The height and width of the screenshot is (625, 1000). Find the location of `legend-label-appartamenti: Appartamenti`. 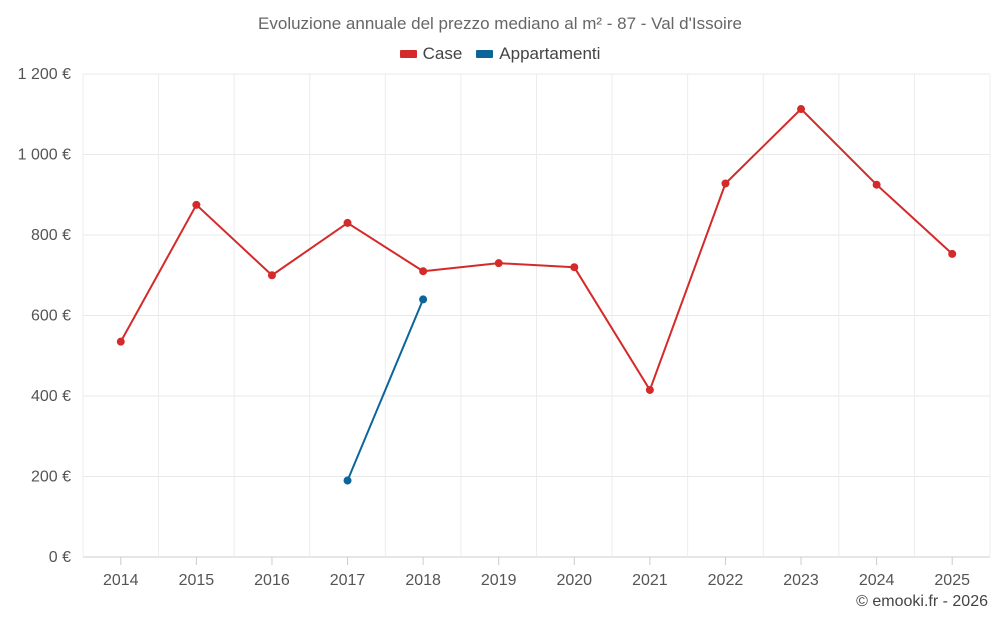

legend-label-appartamenti: Appartamenti is located at coordinates (550, 53).